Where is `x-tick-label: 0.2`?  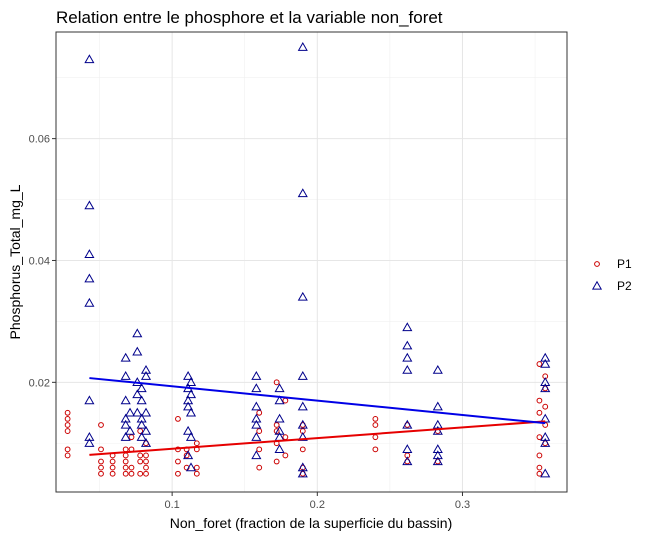 x-tick-label: 0.2 is located at coordinates (317, 505).